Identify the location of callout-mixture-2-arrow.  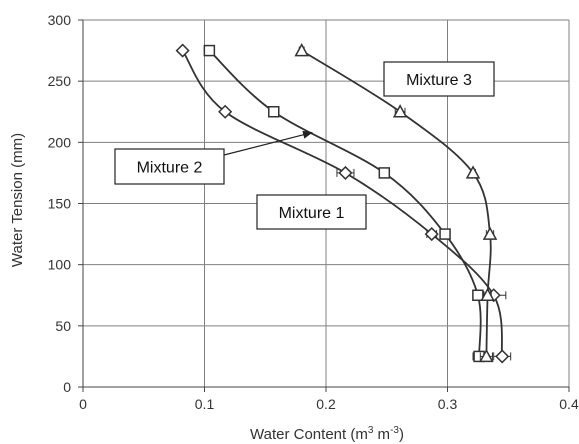
(268, 143).